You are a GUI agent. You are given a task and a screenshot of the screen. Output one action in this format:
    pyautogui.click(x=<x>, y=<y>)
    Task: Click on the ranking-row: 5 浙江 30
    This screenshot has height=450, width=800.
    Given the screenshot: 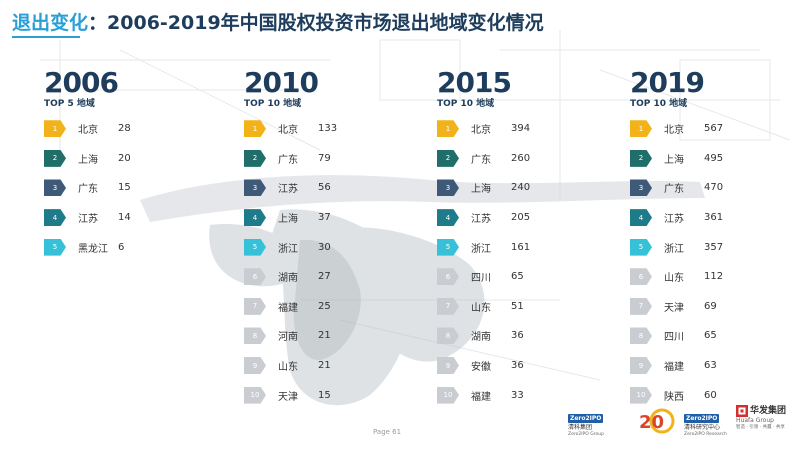 What is the action you would take?
    pyautogui.click(x=319, y=247)
    